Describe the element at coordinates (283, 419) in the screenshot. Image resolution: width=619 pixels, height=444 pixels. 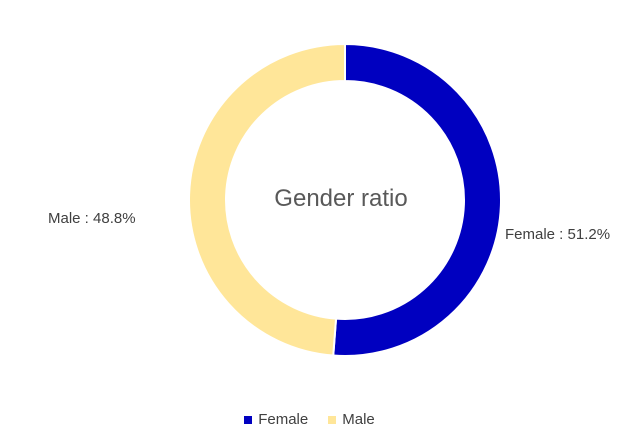
I see `legend-label-female: Female` at that location.